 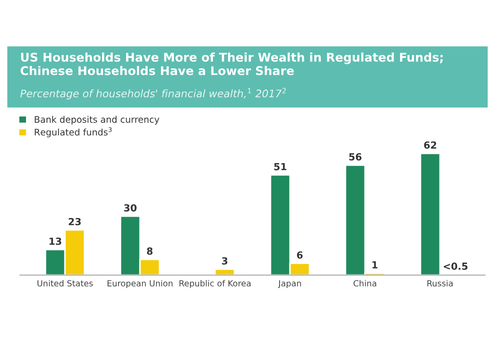 What do you see at coordinates (225, 261) in the screenshot?
I see `data-label: 3` at bounding box center [225, 261].